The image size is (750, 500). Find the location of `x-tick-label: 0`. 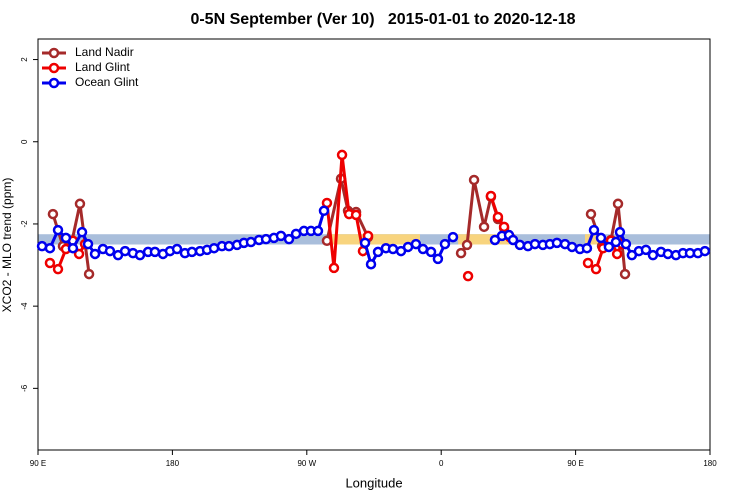

x-tick-label: 0 is located at coordinates (441, 463).